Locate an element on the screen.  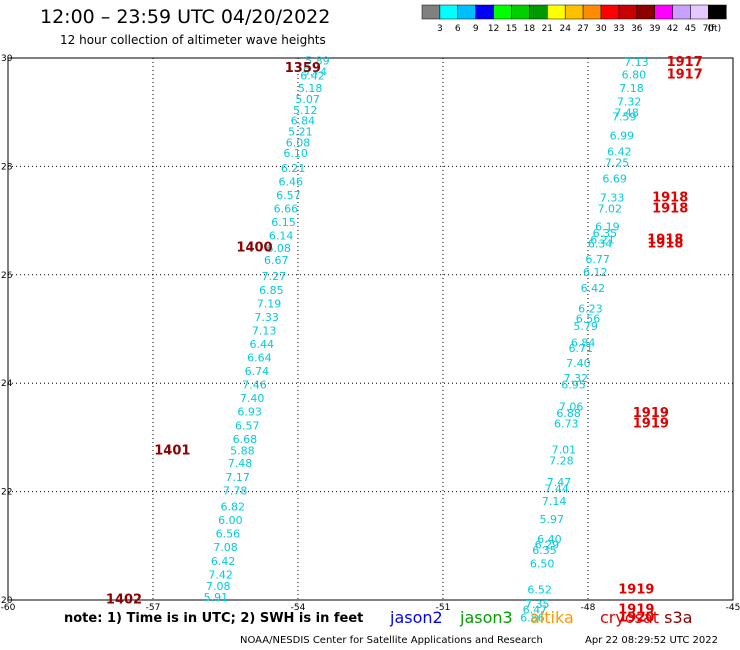
track-east-swh-label: 7.44 is located at coordinates (556, 489).